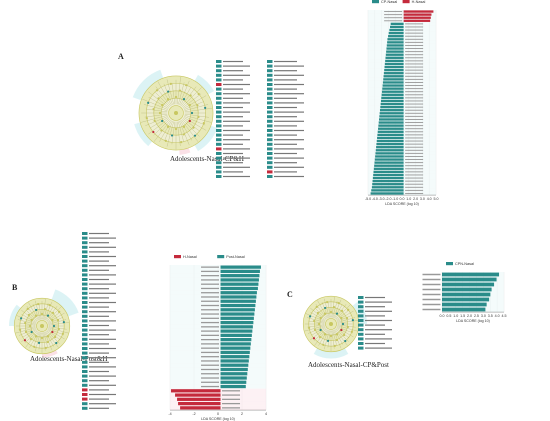 The height and width of the screenshot is (421, 550). I want to click on panel-caption-a: Adolescents-Nasal-CP&H, so click(207, 159).